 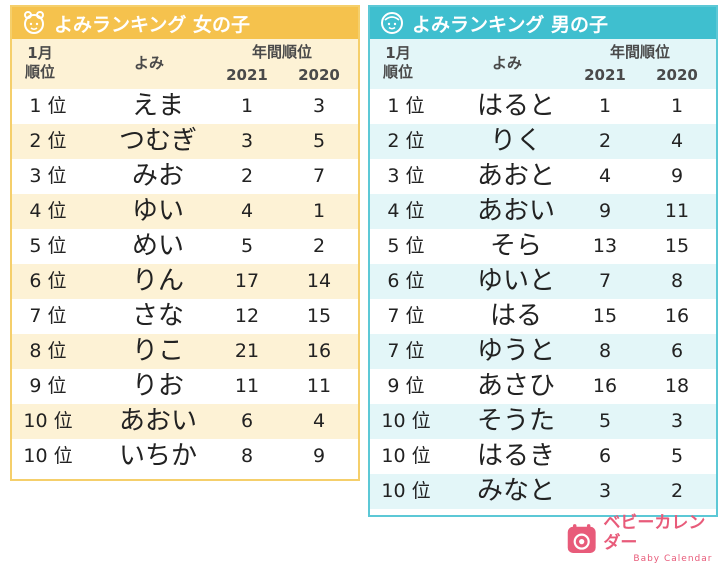 I want to click on logo-subtitle: Baby Calendar, so click(x=673, y=559).